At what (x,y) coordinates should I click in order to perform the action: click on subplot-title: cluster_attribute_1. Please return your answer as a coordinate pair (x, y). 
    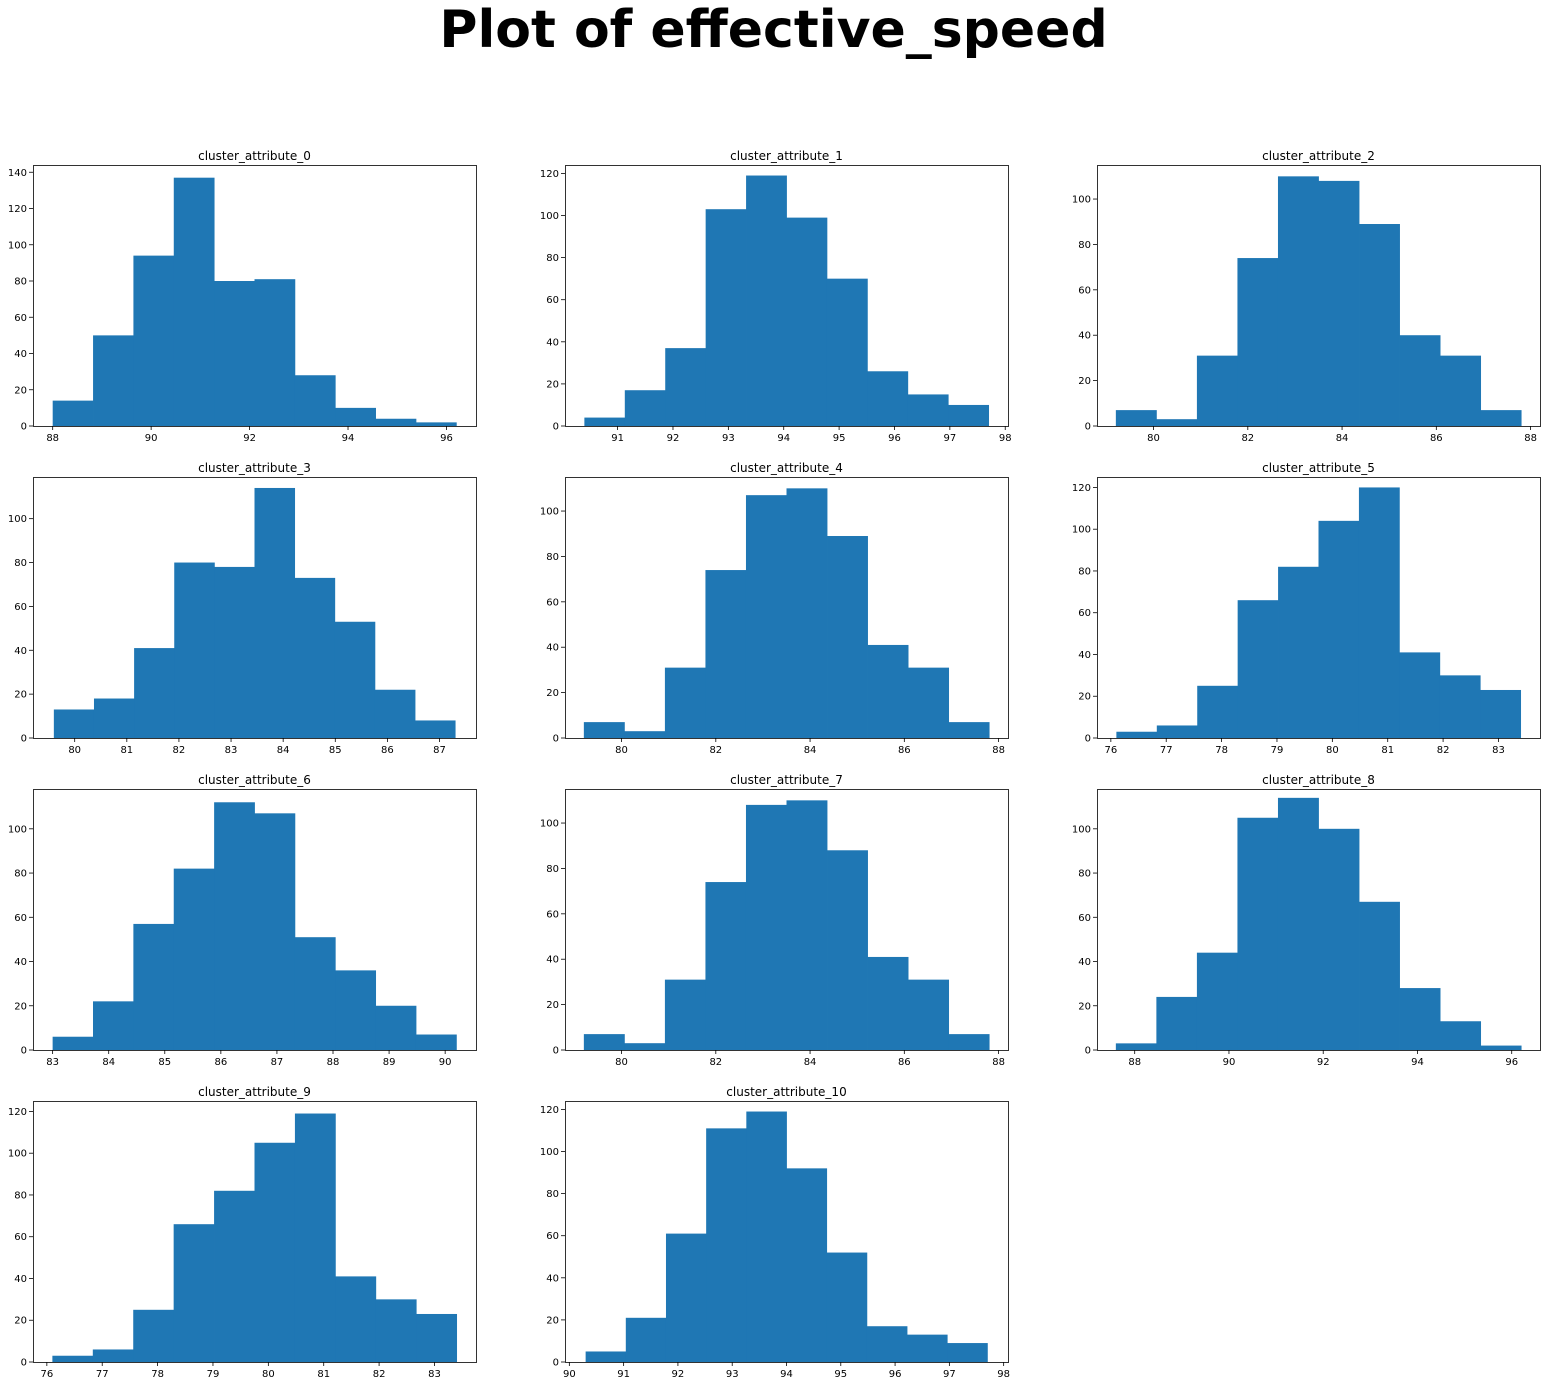
    Looking at the image, I should click on (786, 156).